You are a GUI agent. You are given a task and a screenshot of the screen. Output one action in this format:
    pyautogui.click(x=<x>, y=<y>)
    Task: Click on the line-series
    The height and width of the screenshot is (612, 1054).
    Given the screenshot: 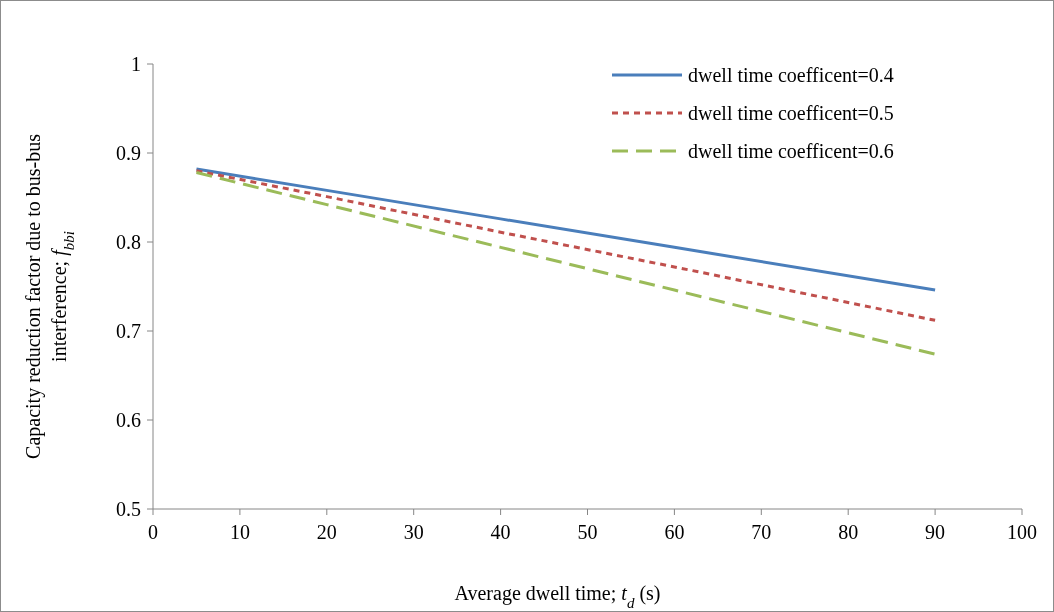 What is the action you would take?
    pyautogui.click(x=565, y=229)
    